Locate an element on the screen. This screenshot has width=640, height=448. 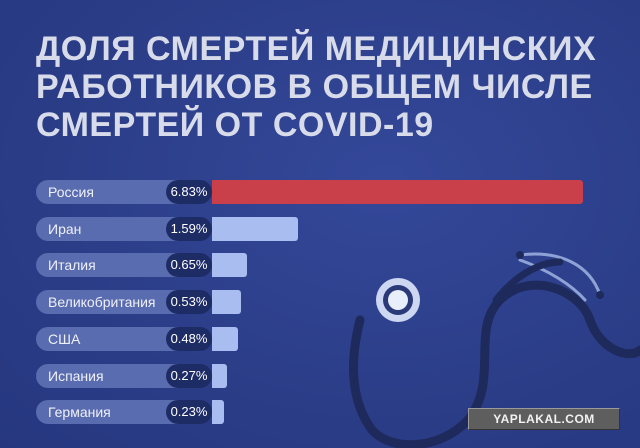
value-label: 6.83% is located at coordinates (189, 192).